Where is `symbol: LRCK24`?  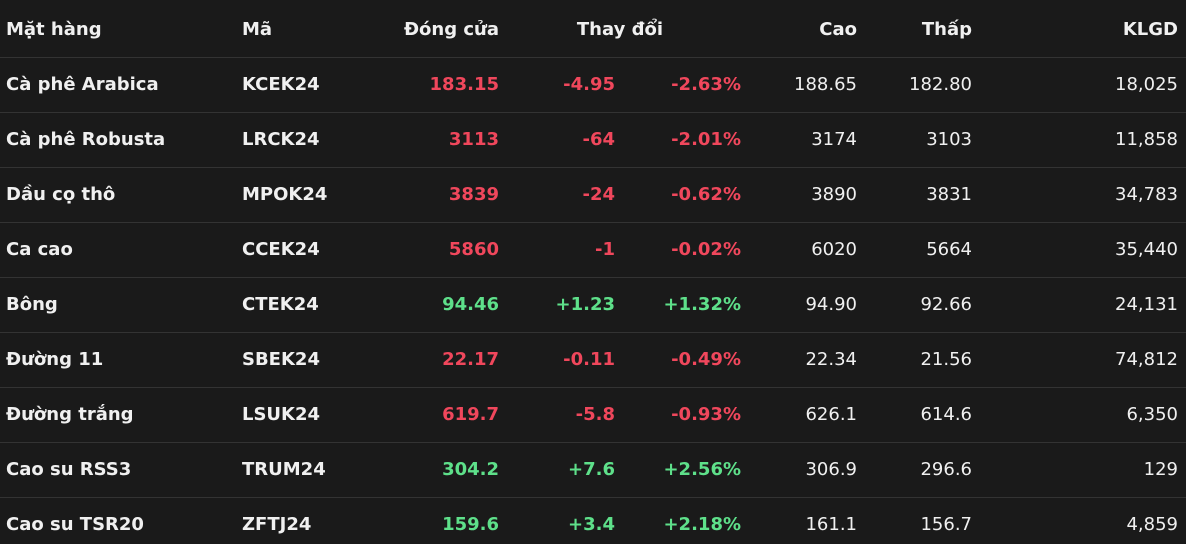
symbol: LRCK24 is located at coordinates (281, 139).